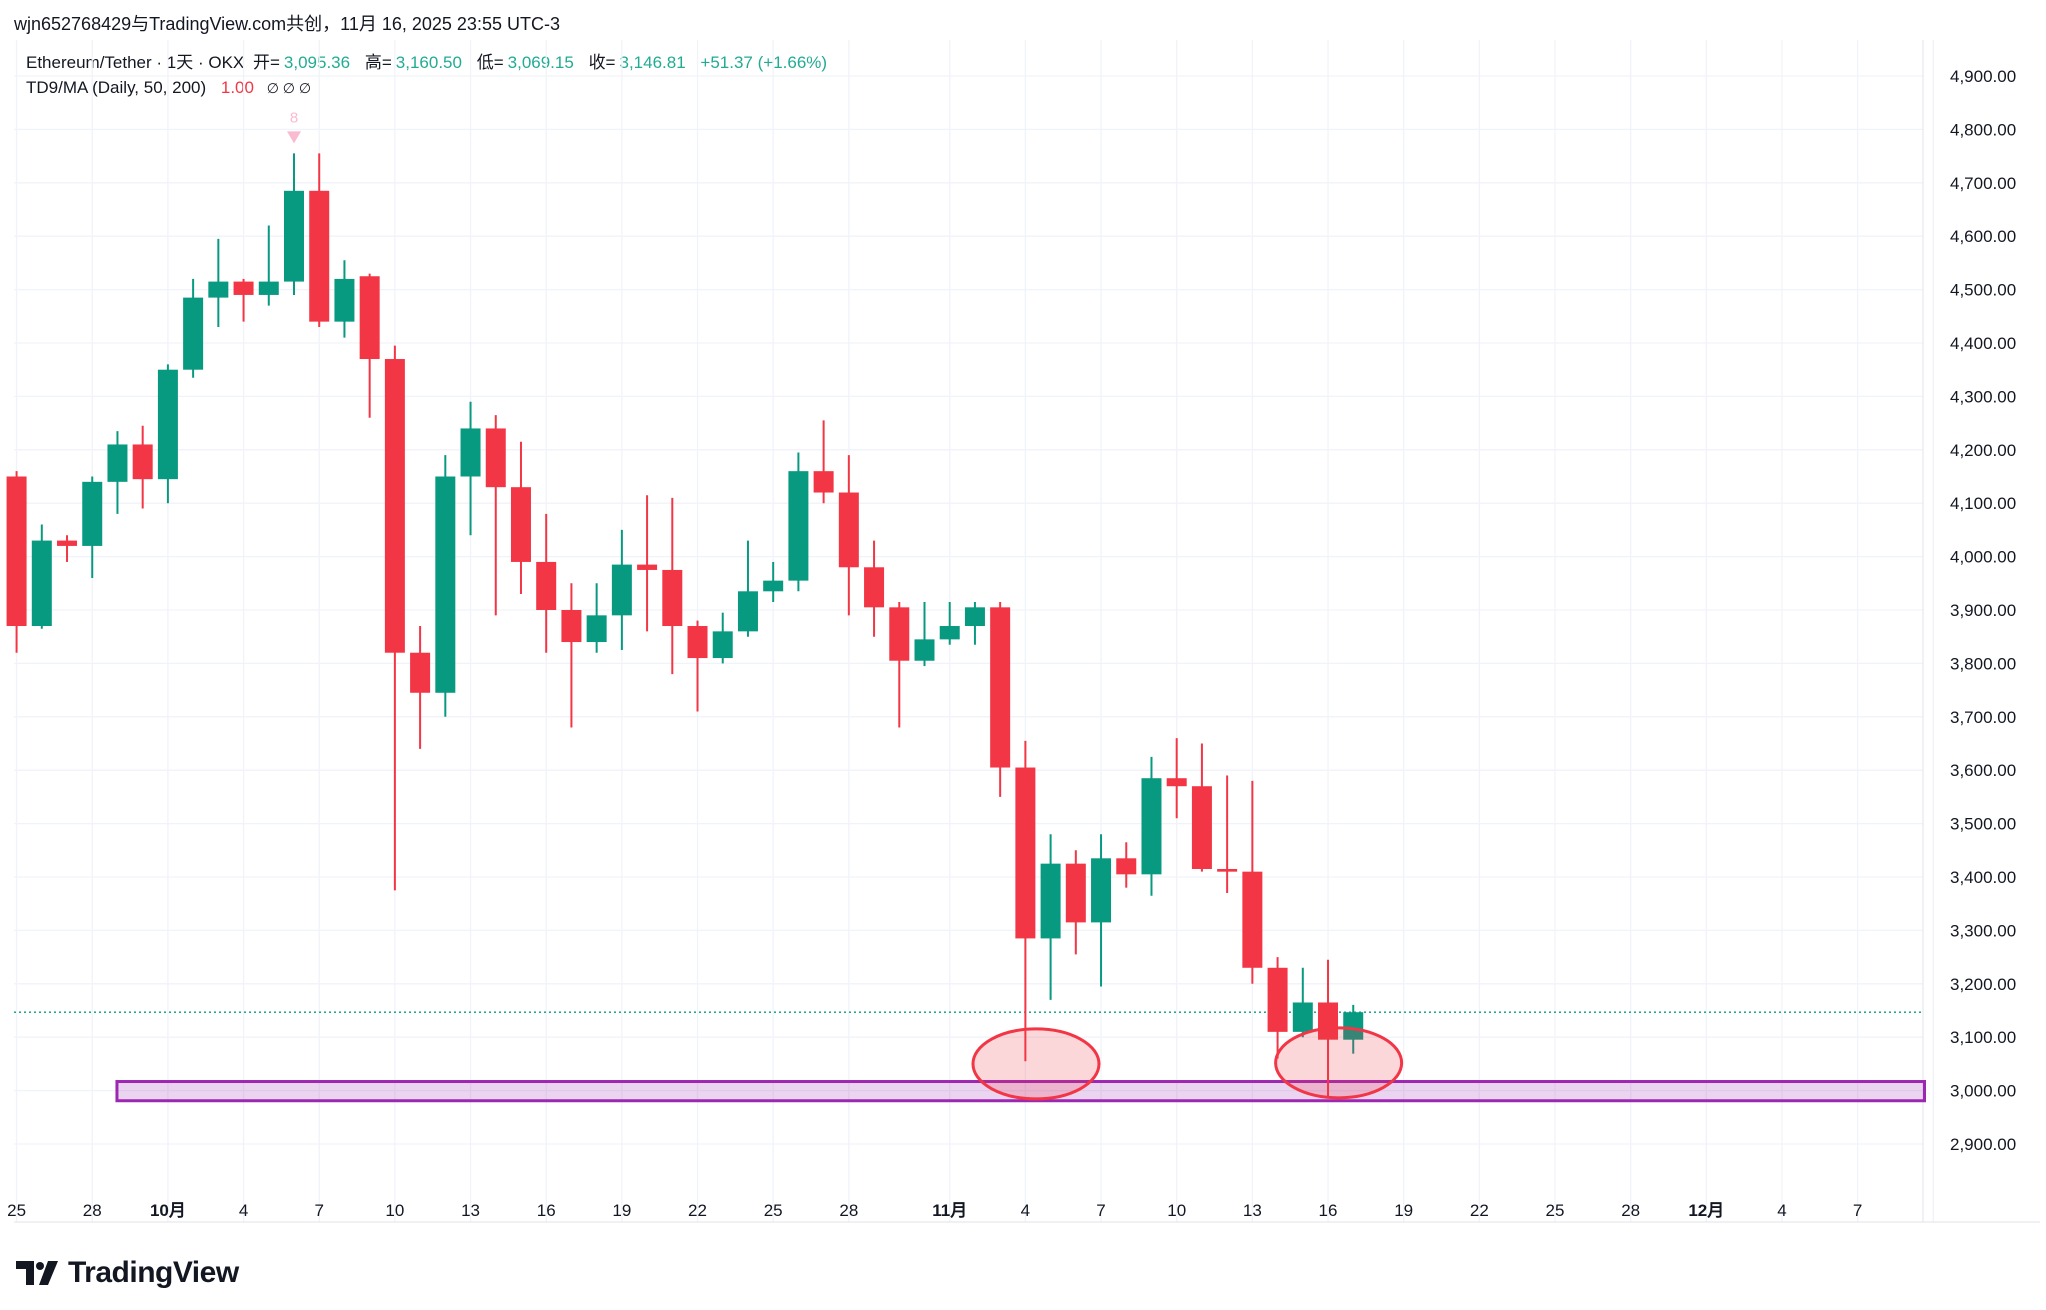 The image size is (2046, 1310). What do you see at coordinates (652, 62) in the screenshot?
I see `close-value: 3,146.81` at bounding box center [652, 62].